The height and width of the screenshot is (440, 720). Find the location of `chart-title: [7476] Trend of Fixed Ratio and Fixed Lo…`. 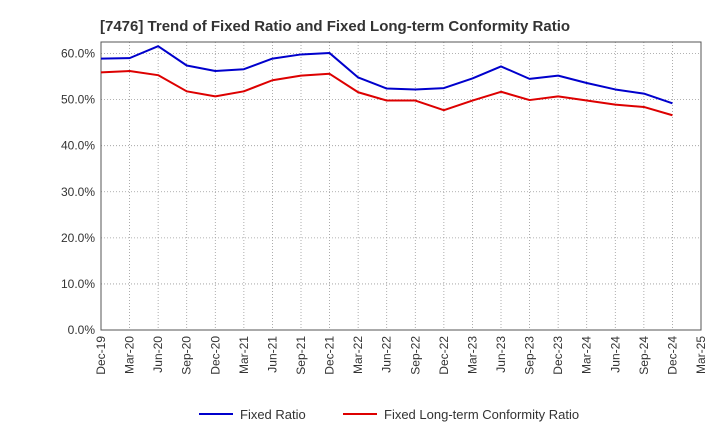

chart-title: [7476] Trend of Fixed Ratio and Fixed Lo… is located at coordinates (335, 26).